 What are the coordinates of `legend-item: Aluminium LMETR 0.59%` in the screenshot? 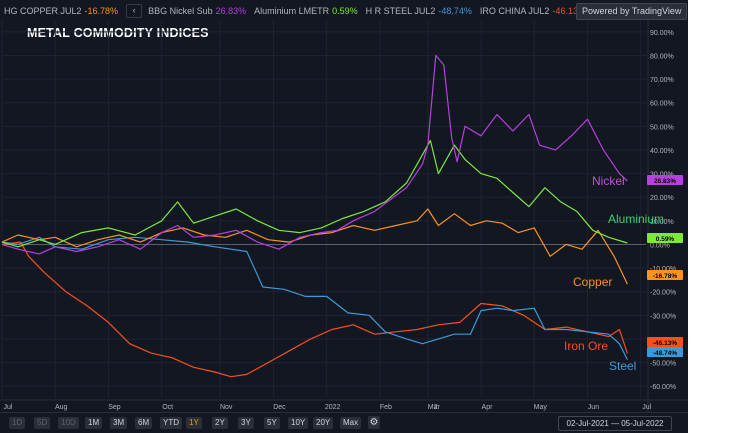 It's located at (306, 11).